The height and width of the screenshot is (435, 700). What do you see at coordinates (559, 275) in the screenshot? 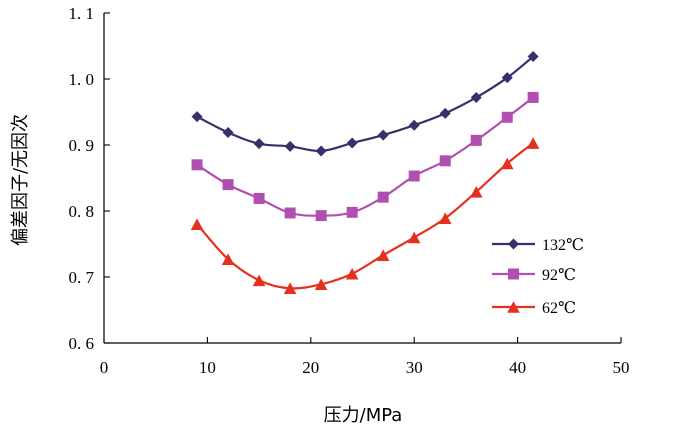
I see `legend-label-2: 92℃` at bounding box center [559, 275].